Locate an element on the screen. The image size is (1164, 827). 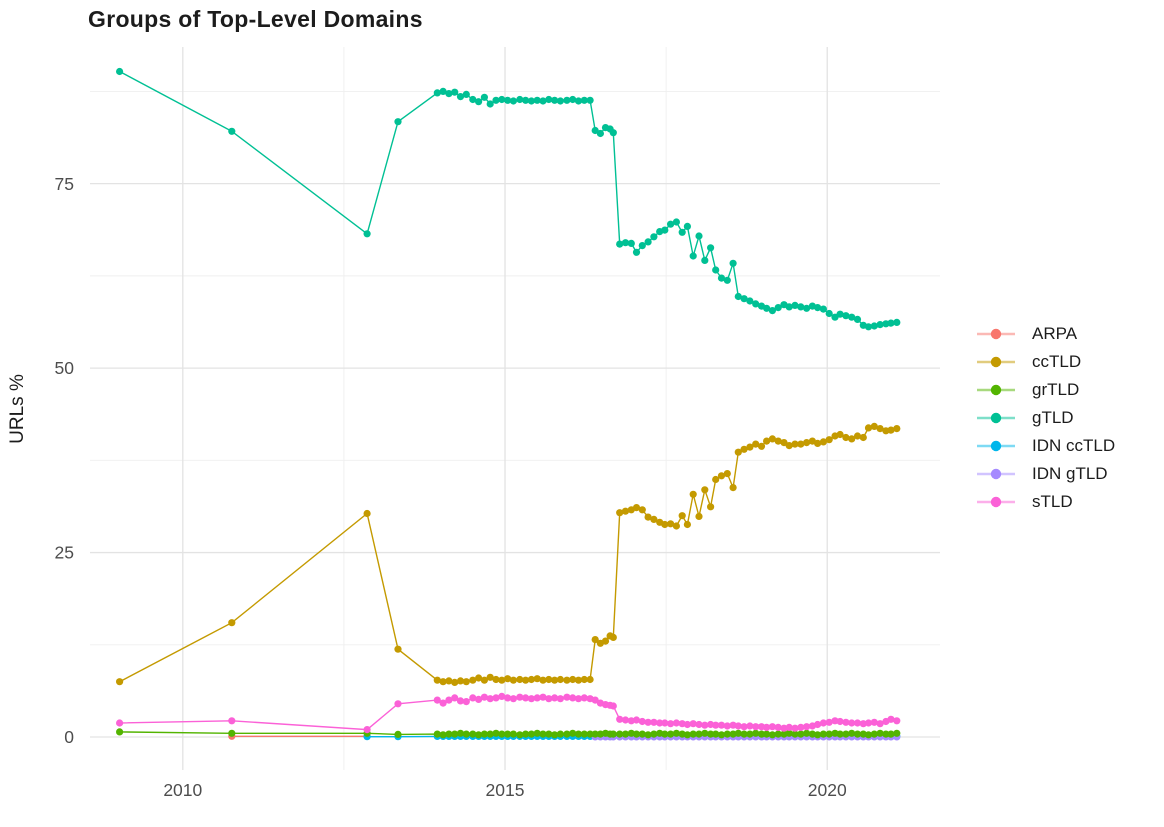
series-grTLD is located at coordinates (508, 733).